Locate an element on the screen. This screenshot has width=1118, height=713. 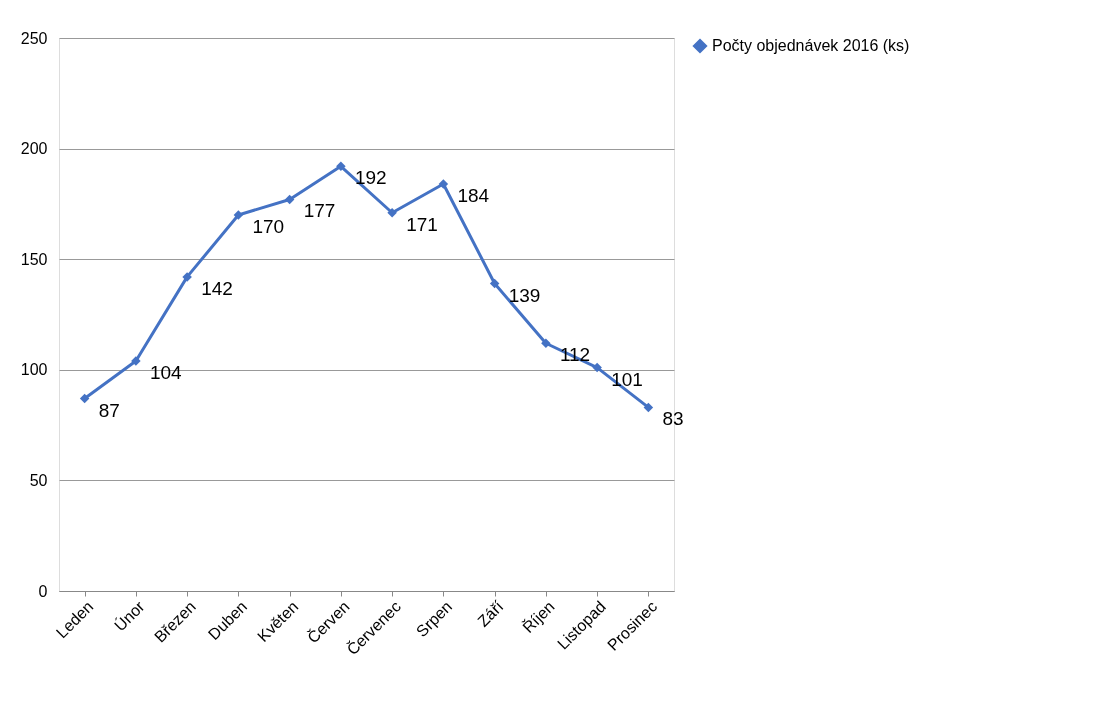
data-label: 177 is located at coordinates (319, 211).